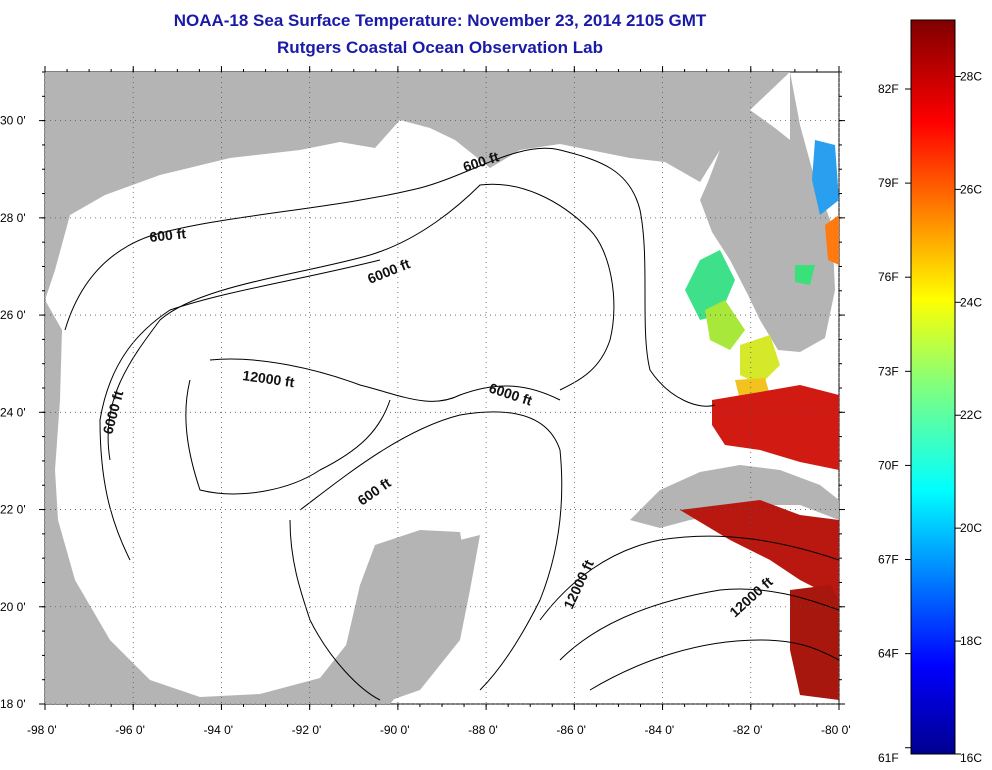  What do you see at coordinates (269, 378) in the screenshot?
I see `contour-label: 12000 ft` at bounding box center [269, 378].